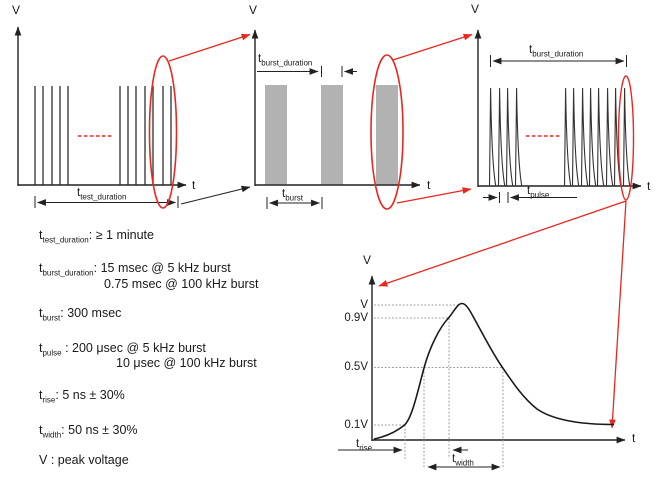  I want to click on detail-rise-label: trise, so click(364, 445).